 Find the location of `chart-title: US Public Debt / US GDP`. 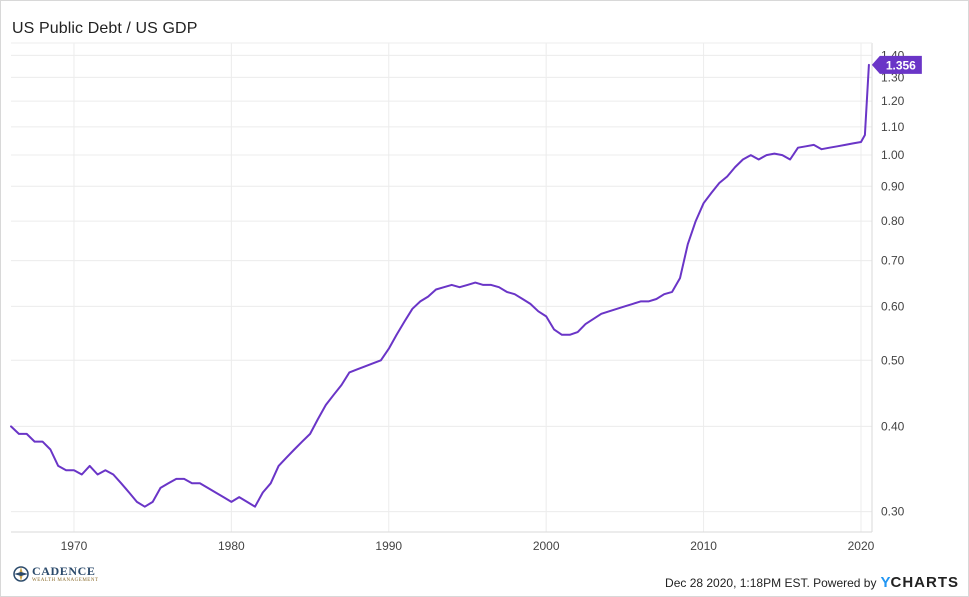

chart-title: US Public Debt / US GDP is located at coordinates (105, 28).